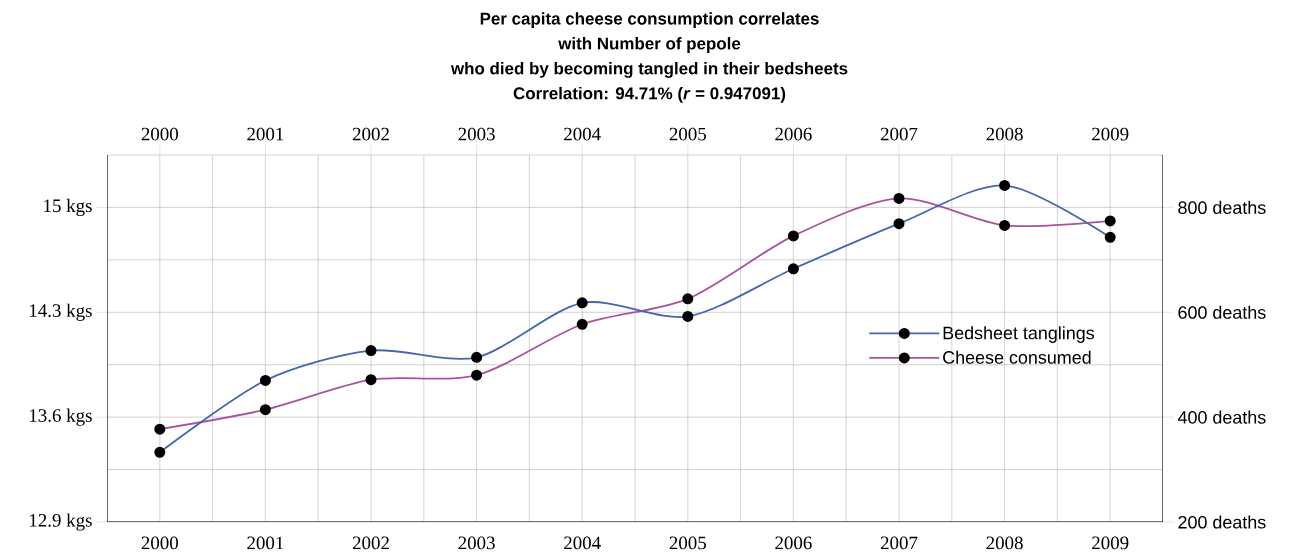 This screenshot has width=1291, height=558. I want to click on x-tick-label: 2008, so click(1004, 134).